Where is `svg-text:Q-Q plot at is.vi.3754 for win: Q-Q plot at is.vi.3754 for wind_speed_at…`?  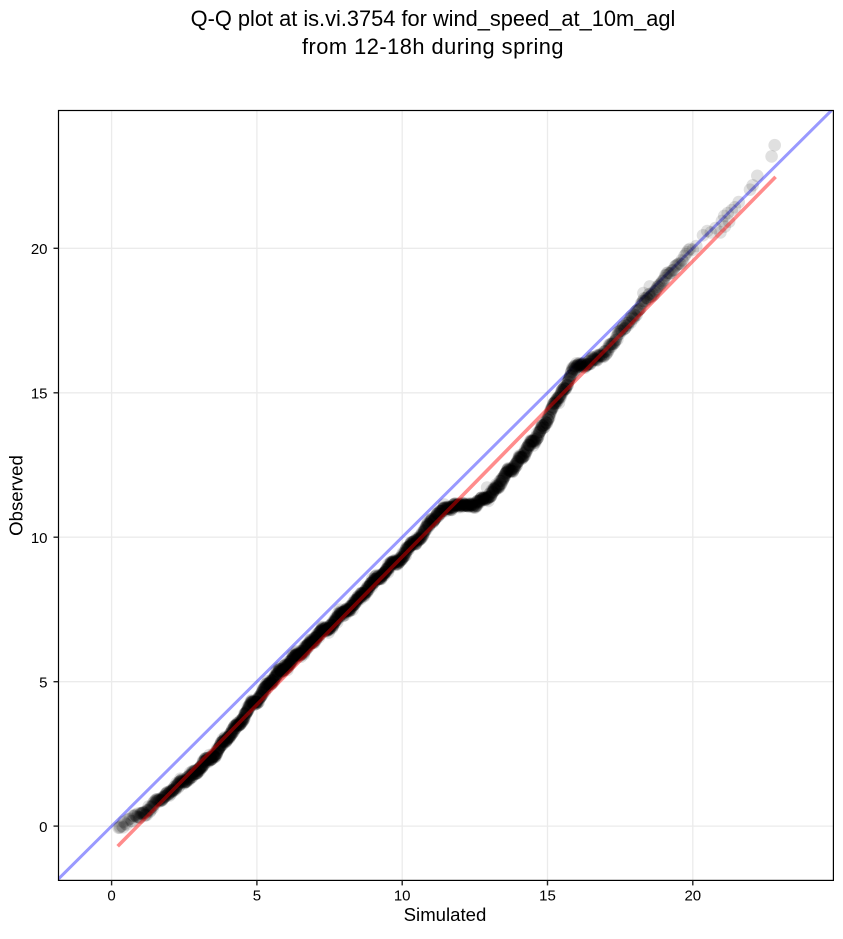 svg-text:Q-Q plot at is.vi.3754 for win: Q-Q plot at is.vi.3754 for wind_speed_at… is located at coordinates (433, 18).